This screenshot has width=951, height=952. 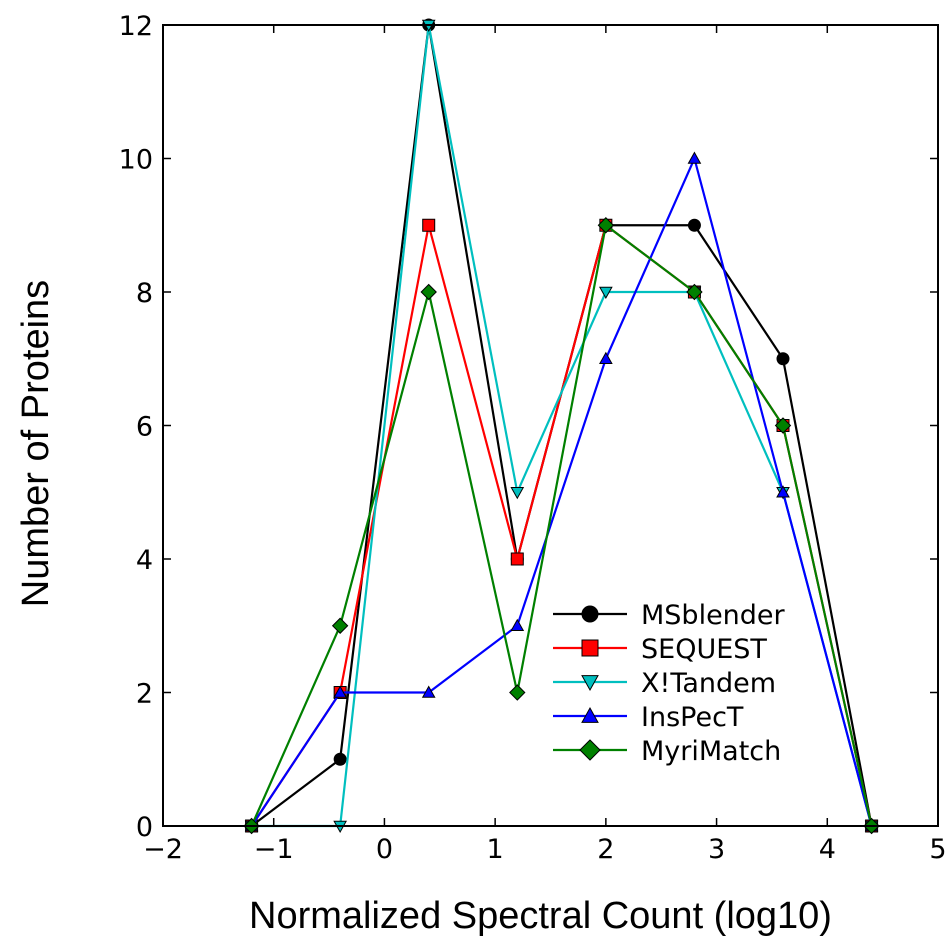 What do you see at coordinates (274, 849) in the screenshot?
I see `x-tick-label: −1` at bounding box center [274, 849].